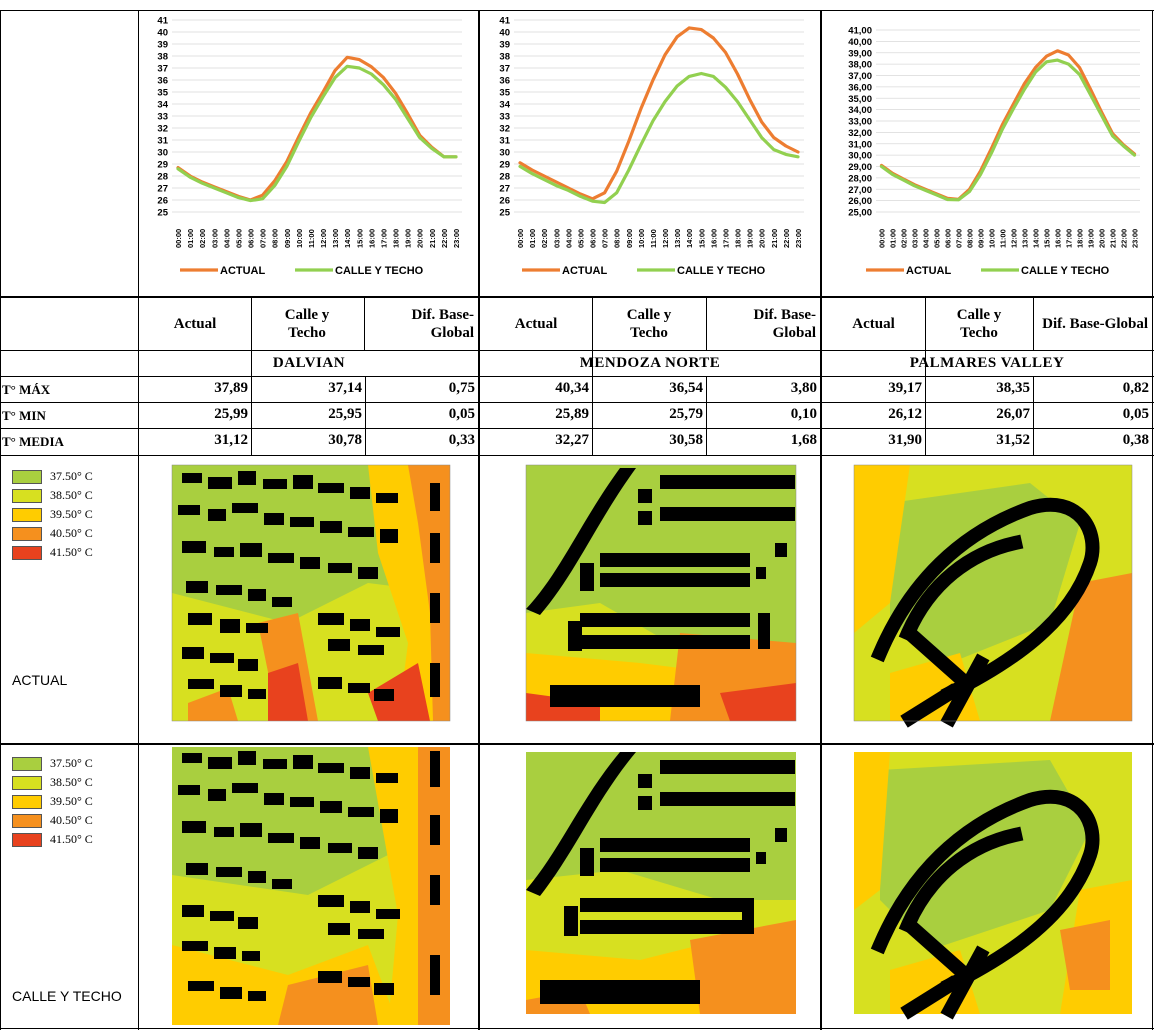 The height and width of the screenshot is (1030, 1154). What do you see at coordinates (443, 324) in the screenshot?
I see `header-dif-dalvian: Dif. Base-Global` at bounding box center [443, 324].